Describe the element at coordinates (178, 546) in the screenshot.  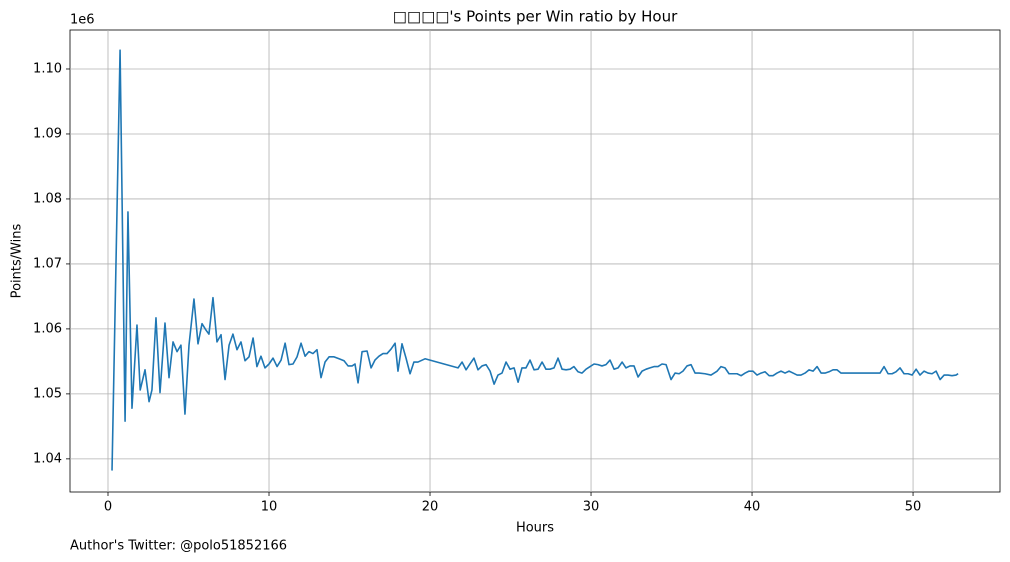
I see `footer-text: Author's Twitter: @polo51852166` at that location.